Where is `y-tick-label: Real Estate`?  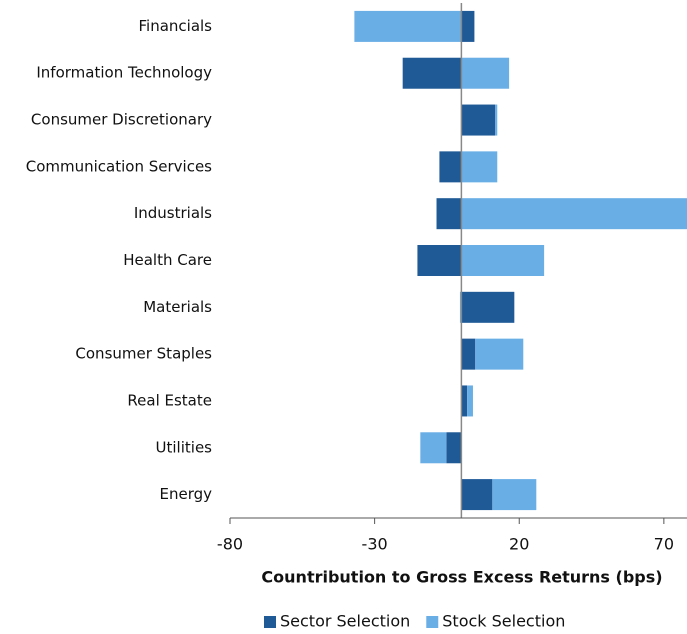 y-tick-label: Real Estate is located at coordinates (169, 400).